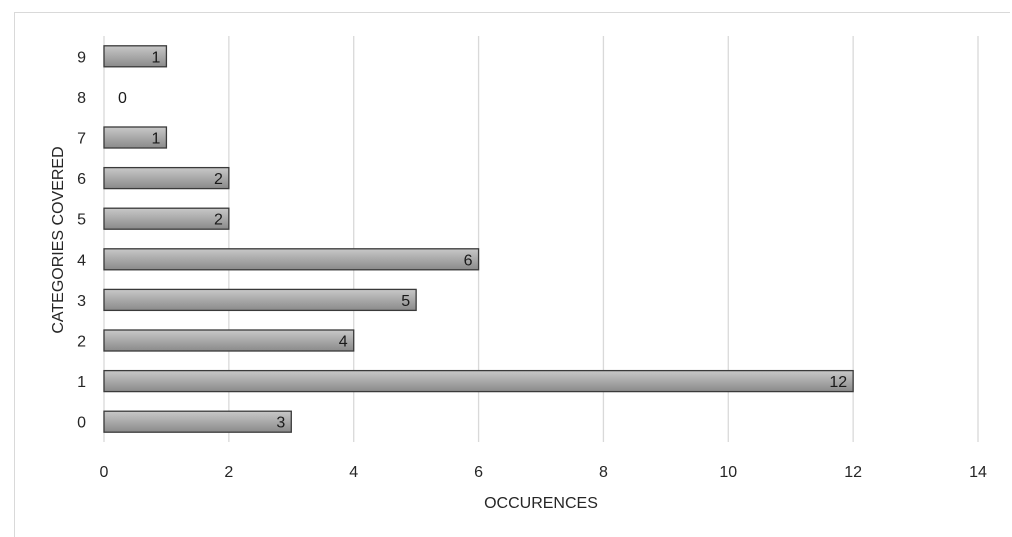  I want to click on data-label-category-1: 12, so click(838, 382).